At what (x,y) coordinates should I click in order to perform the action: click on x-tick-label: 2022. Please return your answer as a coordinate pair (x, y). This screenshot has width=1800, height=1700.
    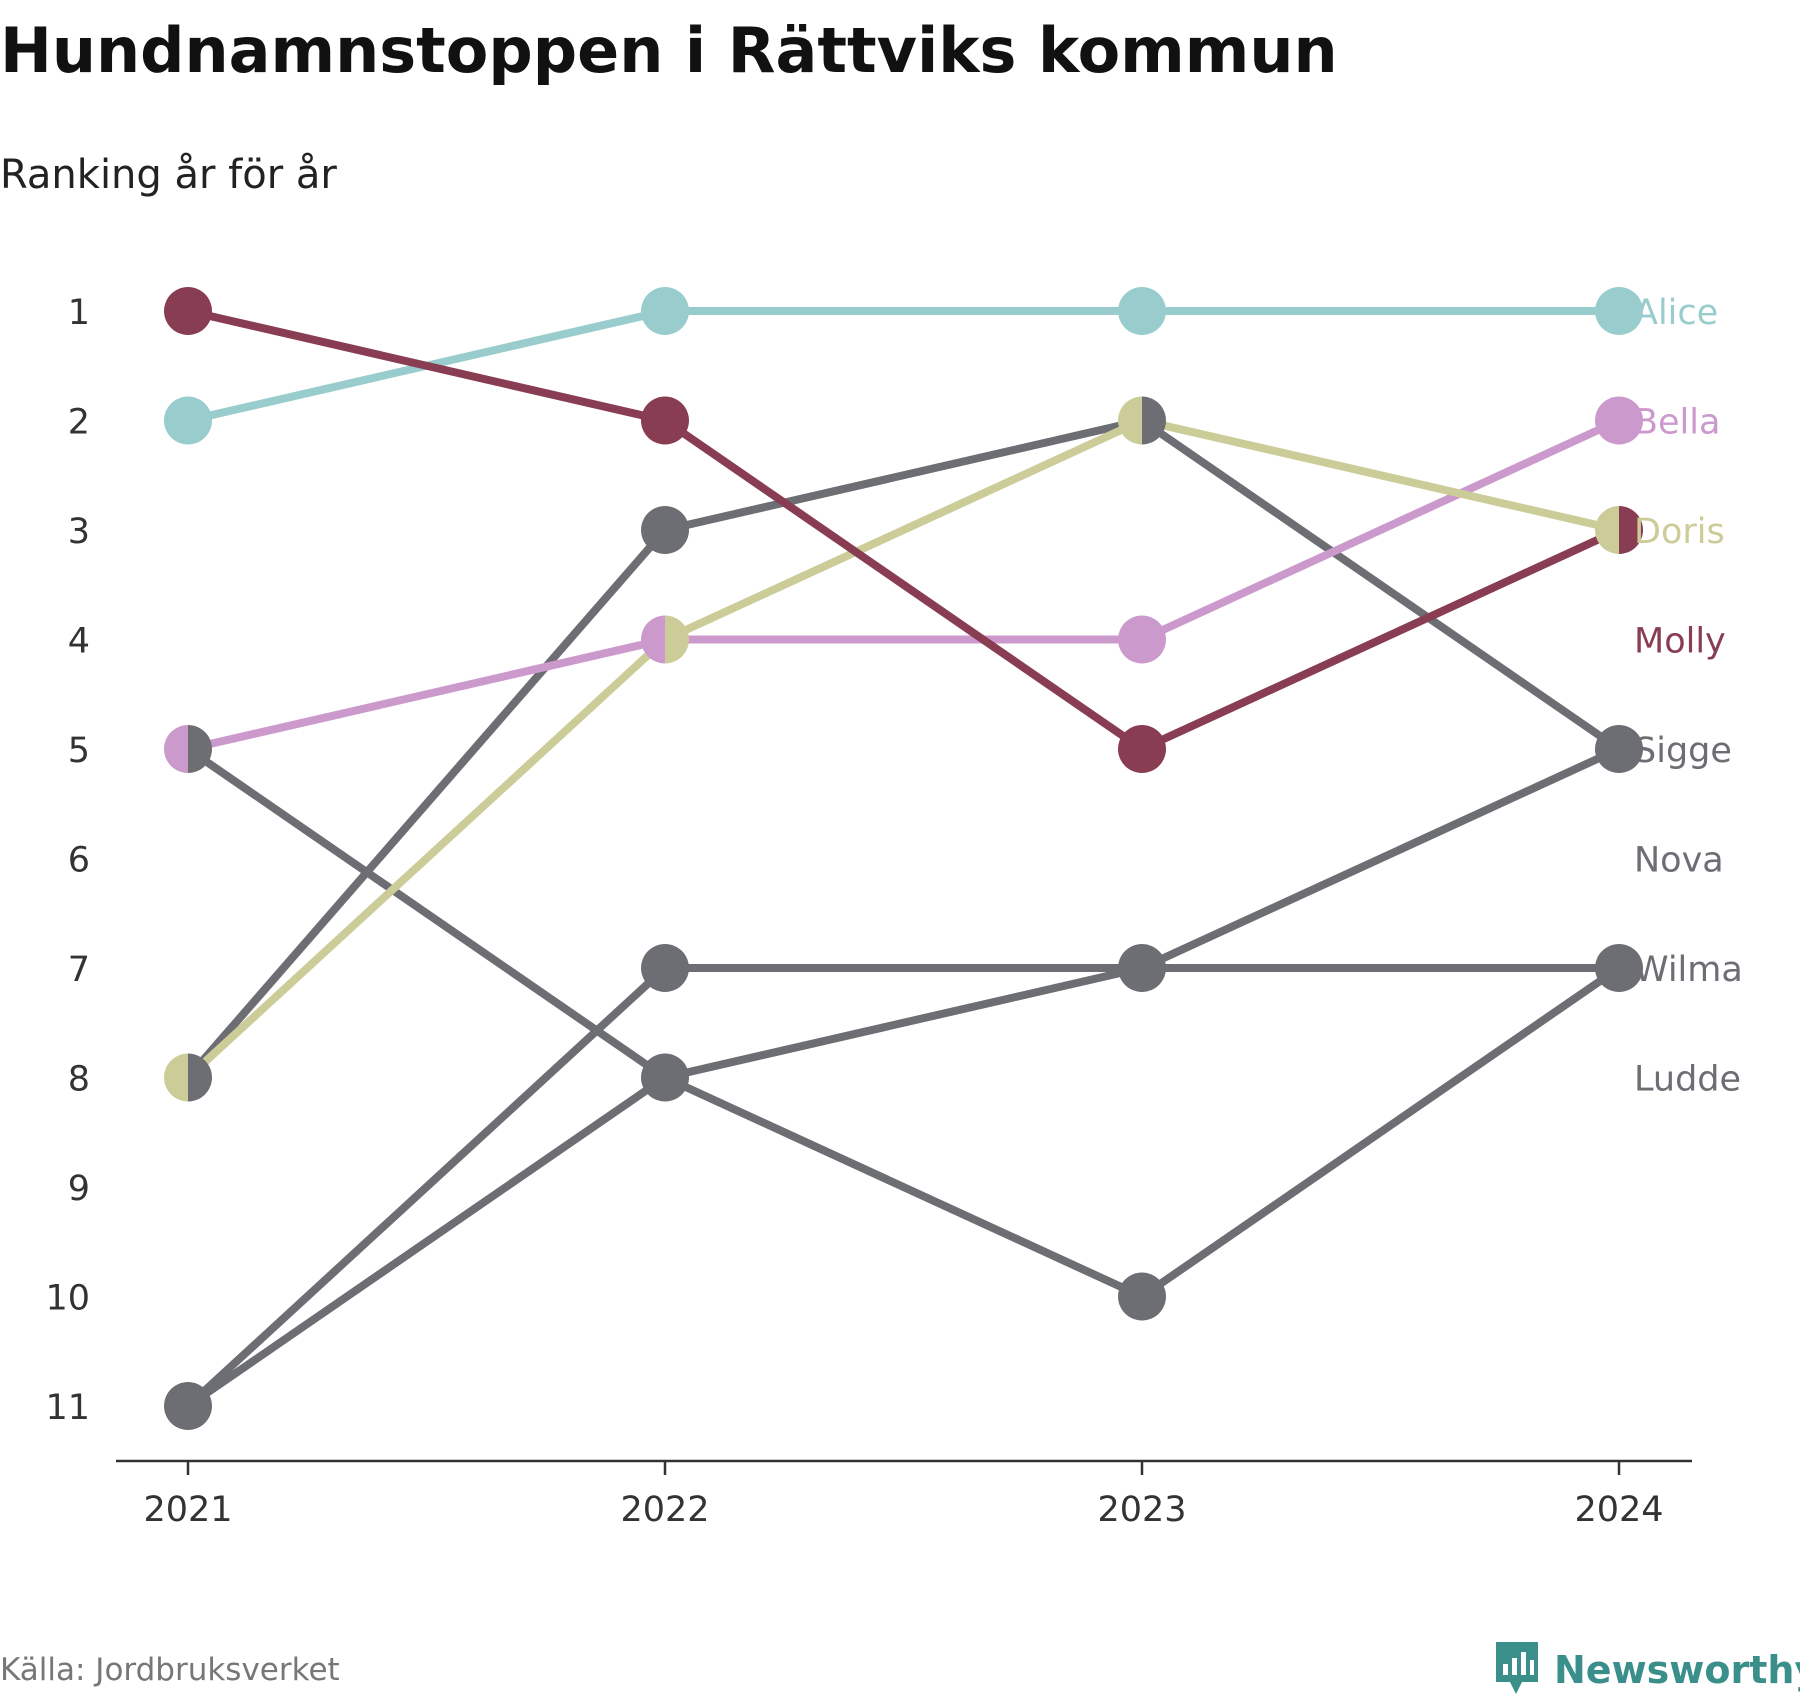
    Looking at the image, I should click on (664, 1510).